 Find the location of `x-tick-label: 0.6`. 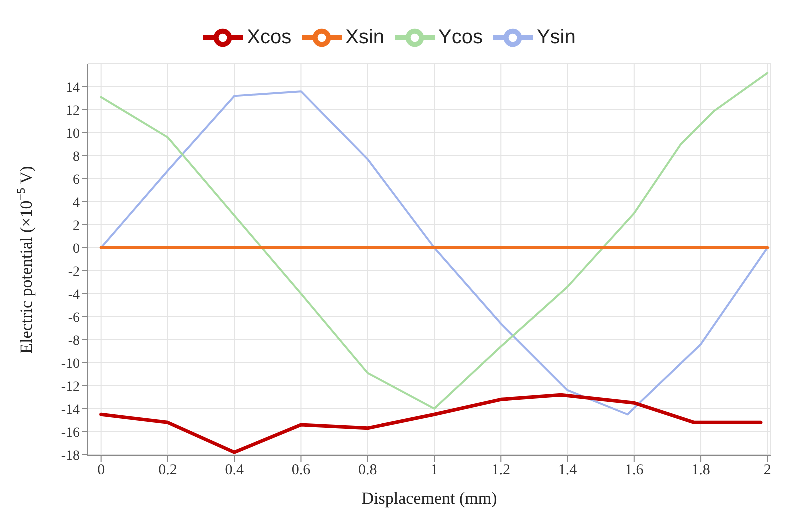

x-tick-label: 0.6 is located at coordinates (302, 470).